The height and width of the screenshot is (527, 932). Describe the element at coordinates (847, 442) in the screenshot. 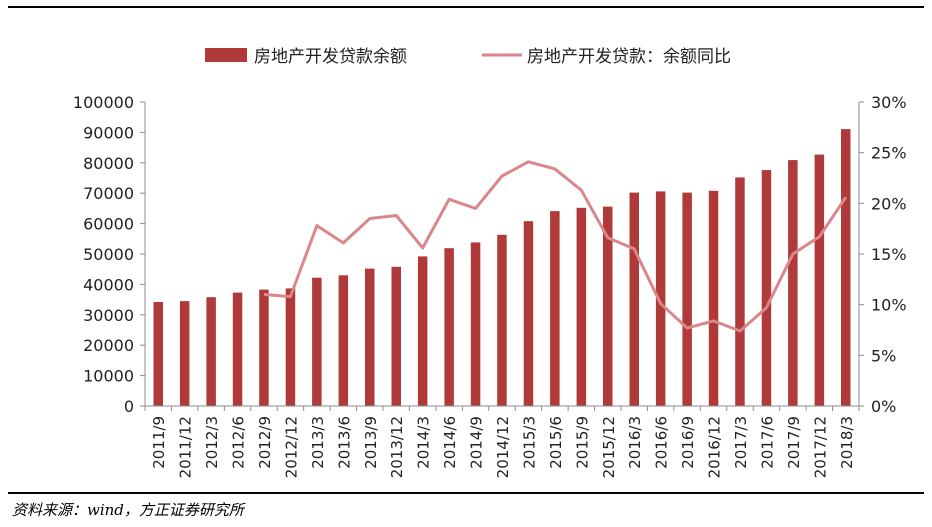

I see `x-tick-label: 2018/3` at that location.